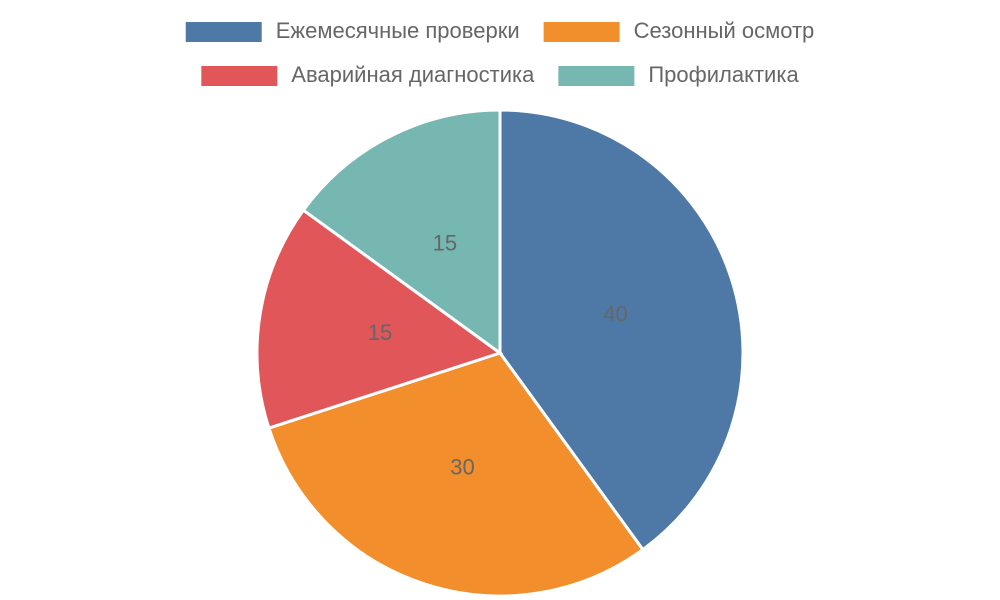  I want to click on legend-row: Ежемесячные проверки Сезонный осмотр, so click(500, 30).